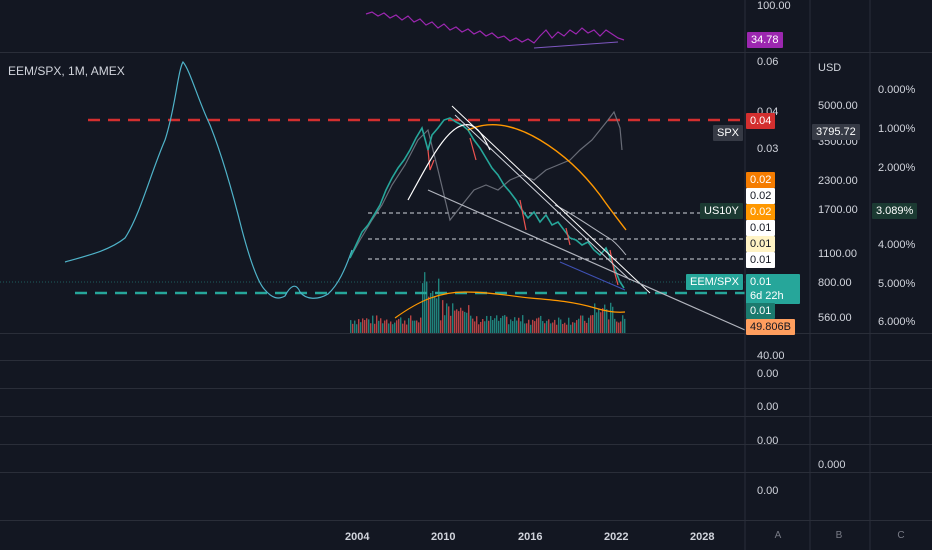 The width and height of the screenshot is (932, 550). Describe the element at coordinates (839, 535) in the screenshot. I see `axis-mode-button-b: B` at that location.